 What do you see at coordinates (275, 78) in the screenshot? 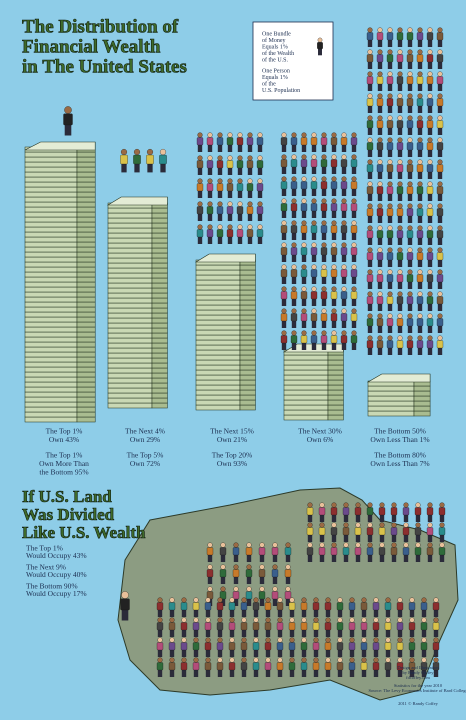
I see `legend-person-line: Equals 1%` at bounding box center [275, 78].